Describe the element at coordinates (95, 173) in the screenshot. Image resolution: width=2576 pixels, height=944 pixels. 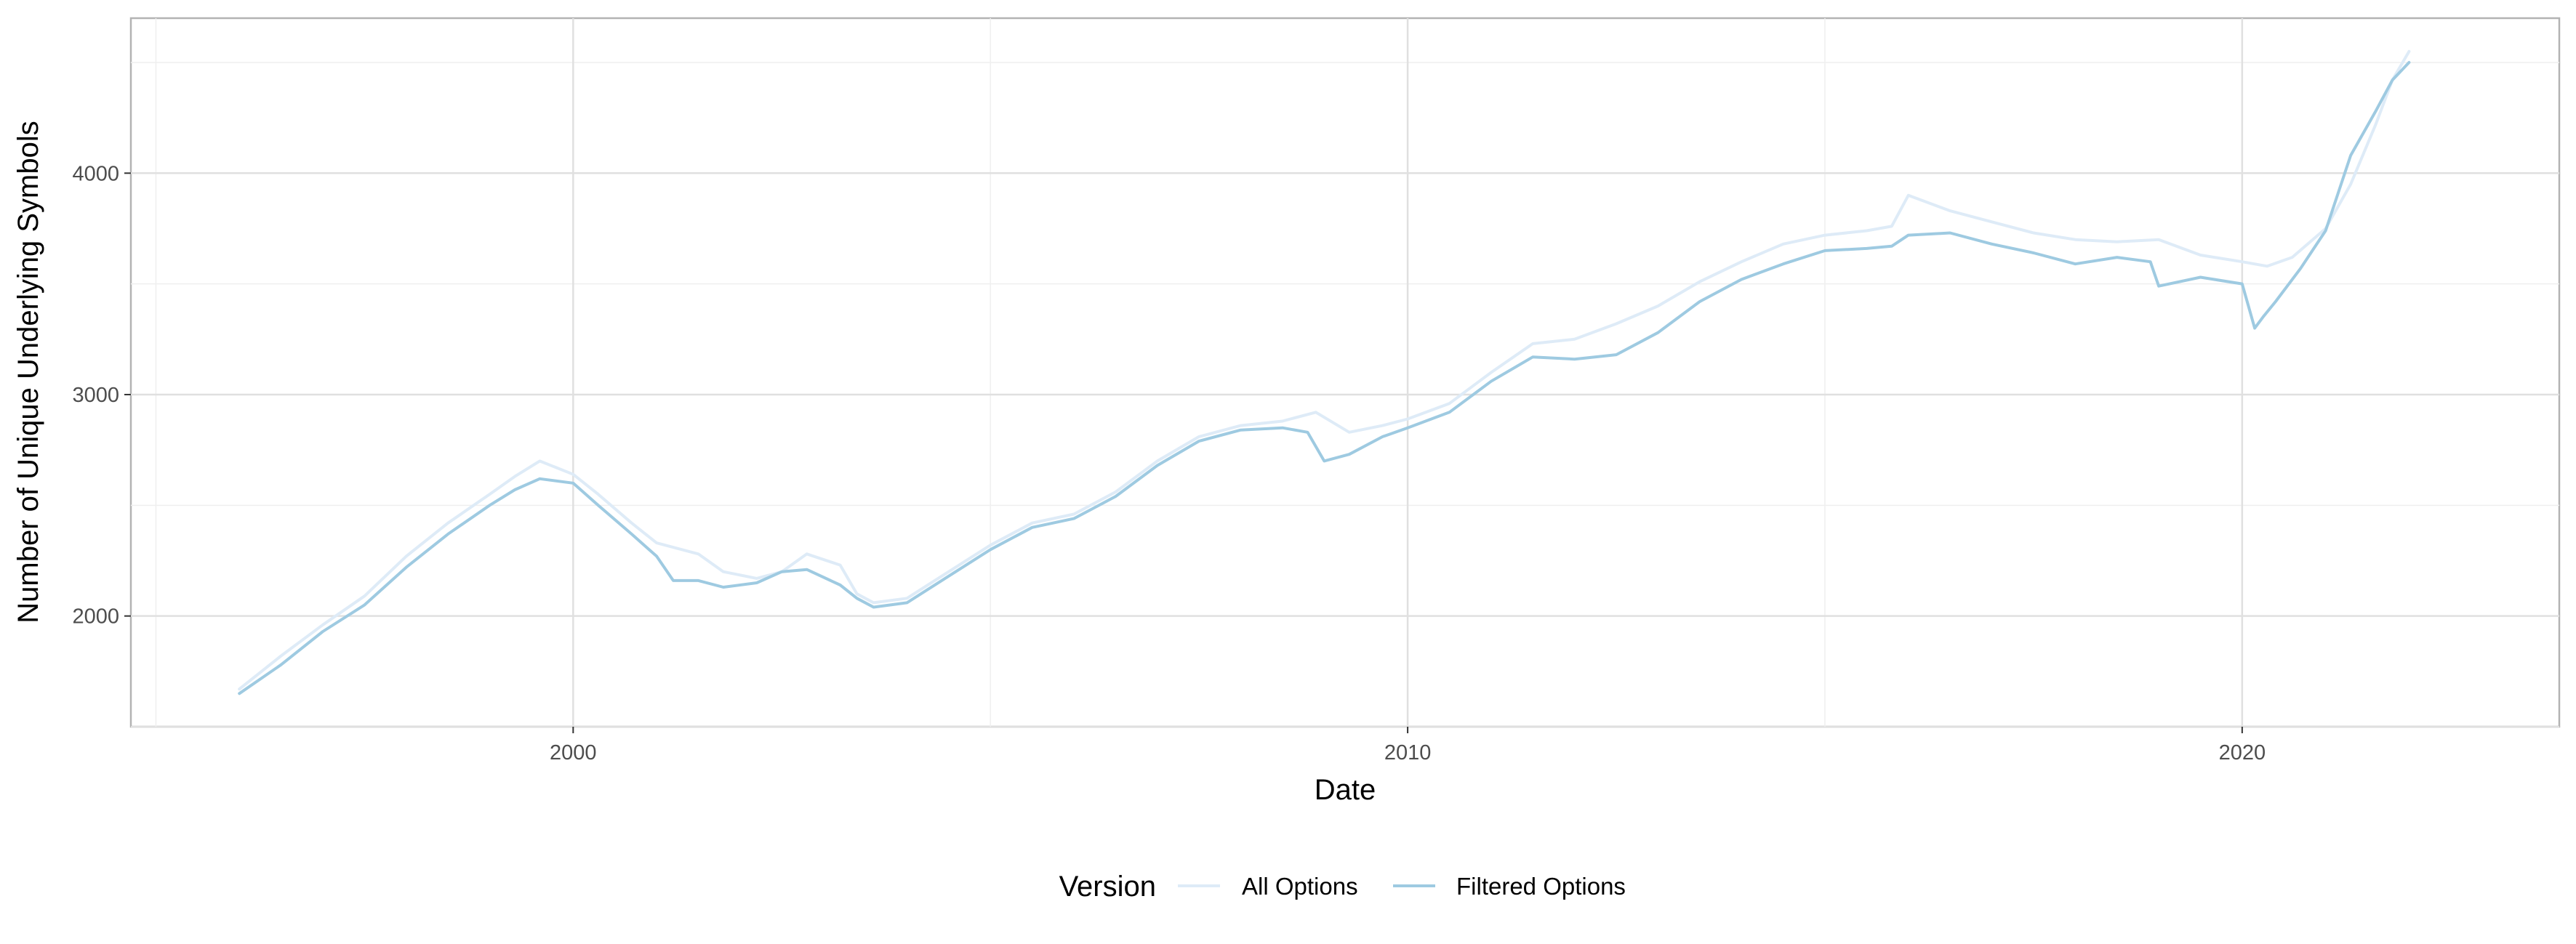
I see `y-tick-label: 4000` at that location.